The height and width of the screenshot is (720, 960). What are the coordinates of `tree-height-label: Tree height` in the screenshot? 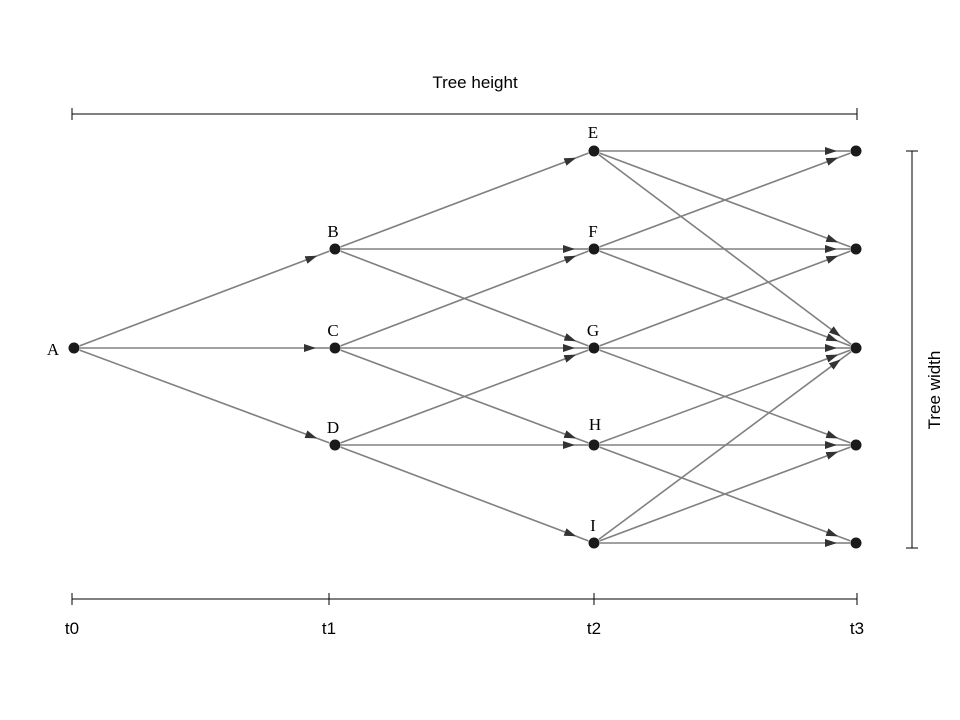 It's located at (475, 82).